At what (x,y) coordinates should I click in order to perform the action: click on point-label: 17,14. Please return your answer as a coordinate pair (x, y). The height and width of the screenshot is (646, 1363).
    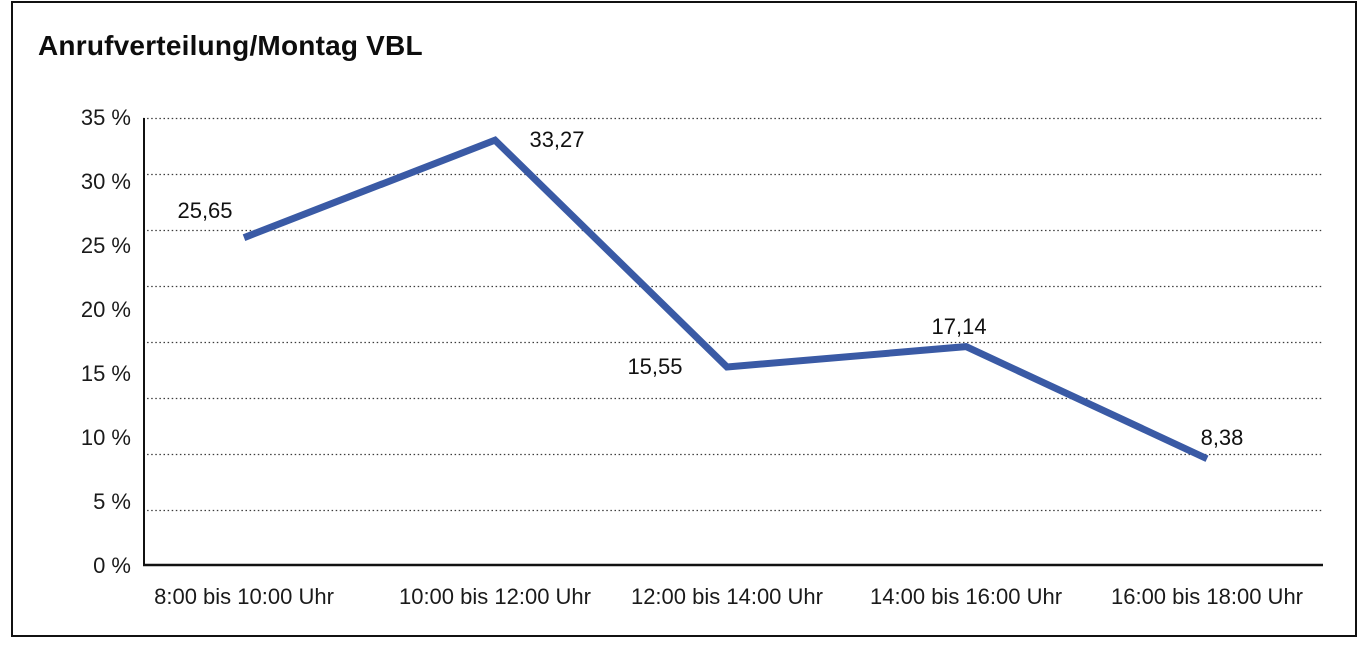
    Looking at the image, I should click on (959, 326).